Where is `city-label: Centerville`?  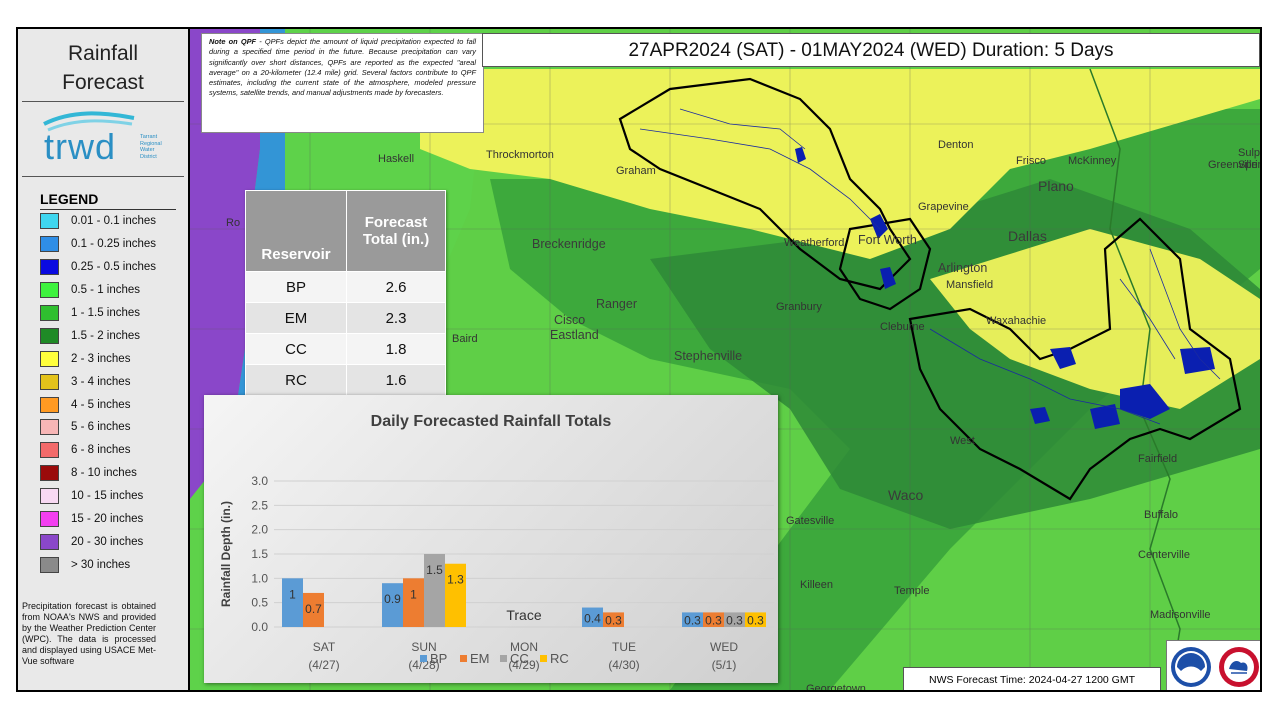 city-label: Centerville is located at coordinates (1164, 555).